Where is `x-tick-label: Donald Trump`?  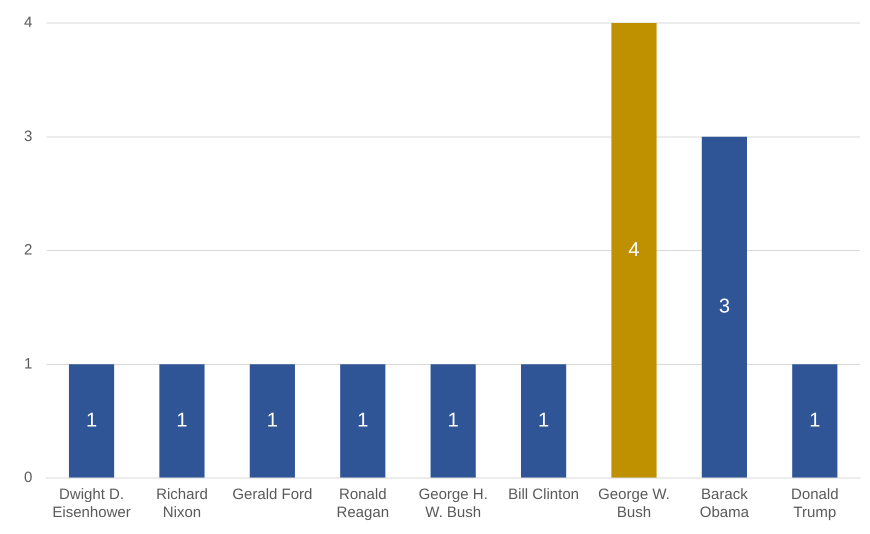
x-tick-label: Donald Trump is located at coordinates (815, 504).